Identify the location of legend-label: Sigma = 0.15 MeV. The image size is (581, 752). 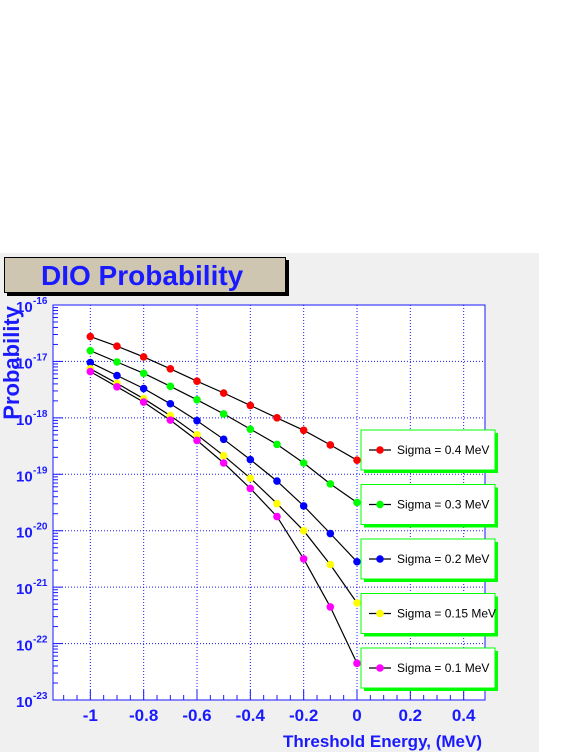
(446, 614).